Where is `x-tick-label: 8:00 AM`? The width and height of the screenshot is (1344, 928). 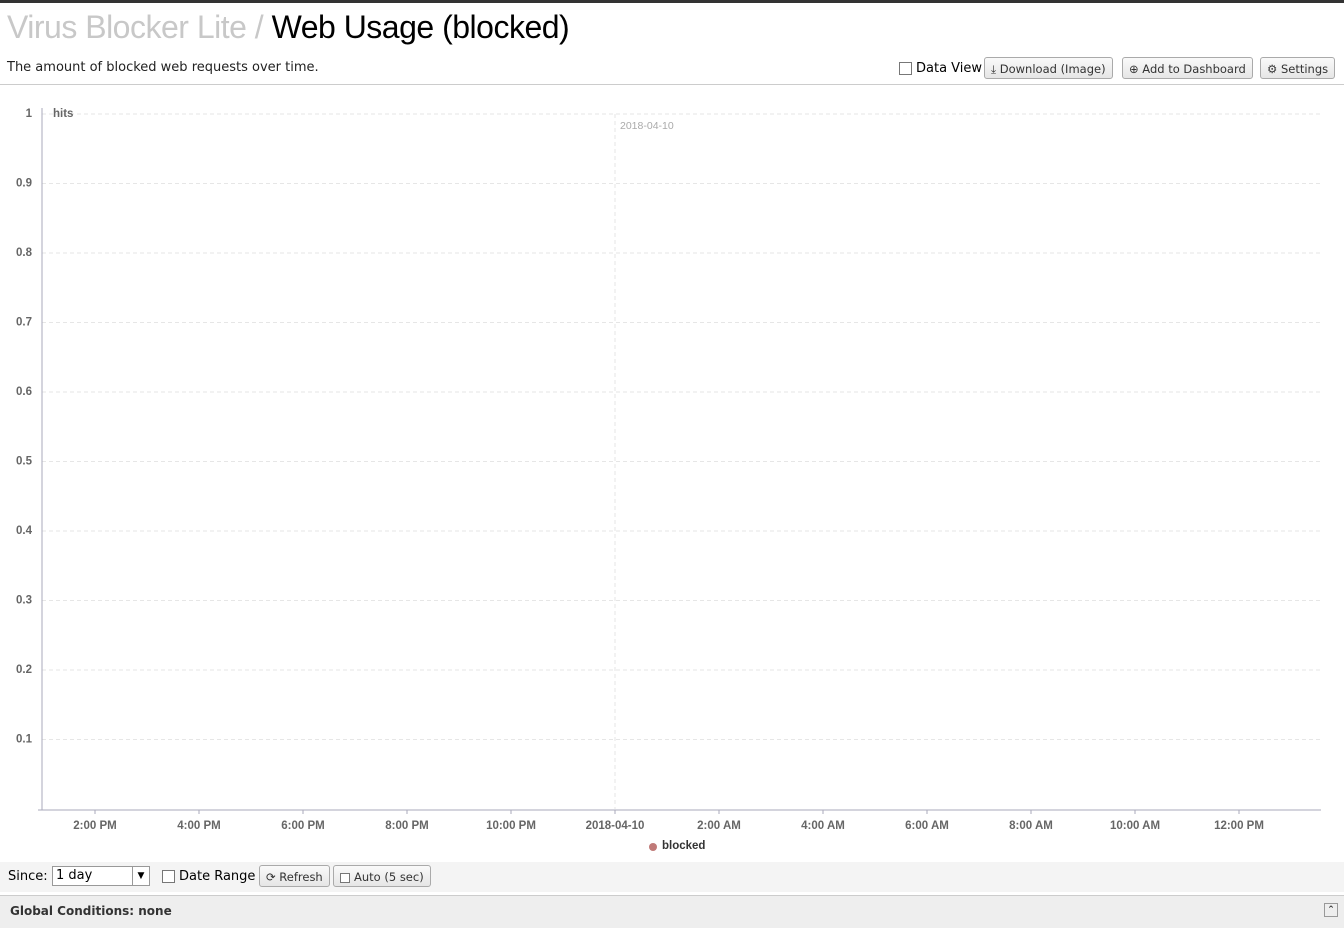
x-tick-label: 8:00 AM is located at coordinates (1031, 826).